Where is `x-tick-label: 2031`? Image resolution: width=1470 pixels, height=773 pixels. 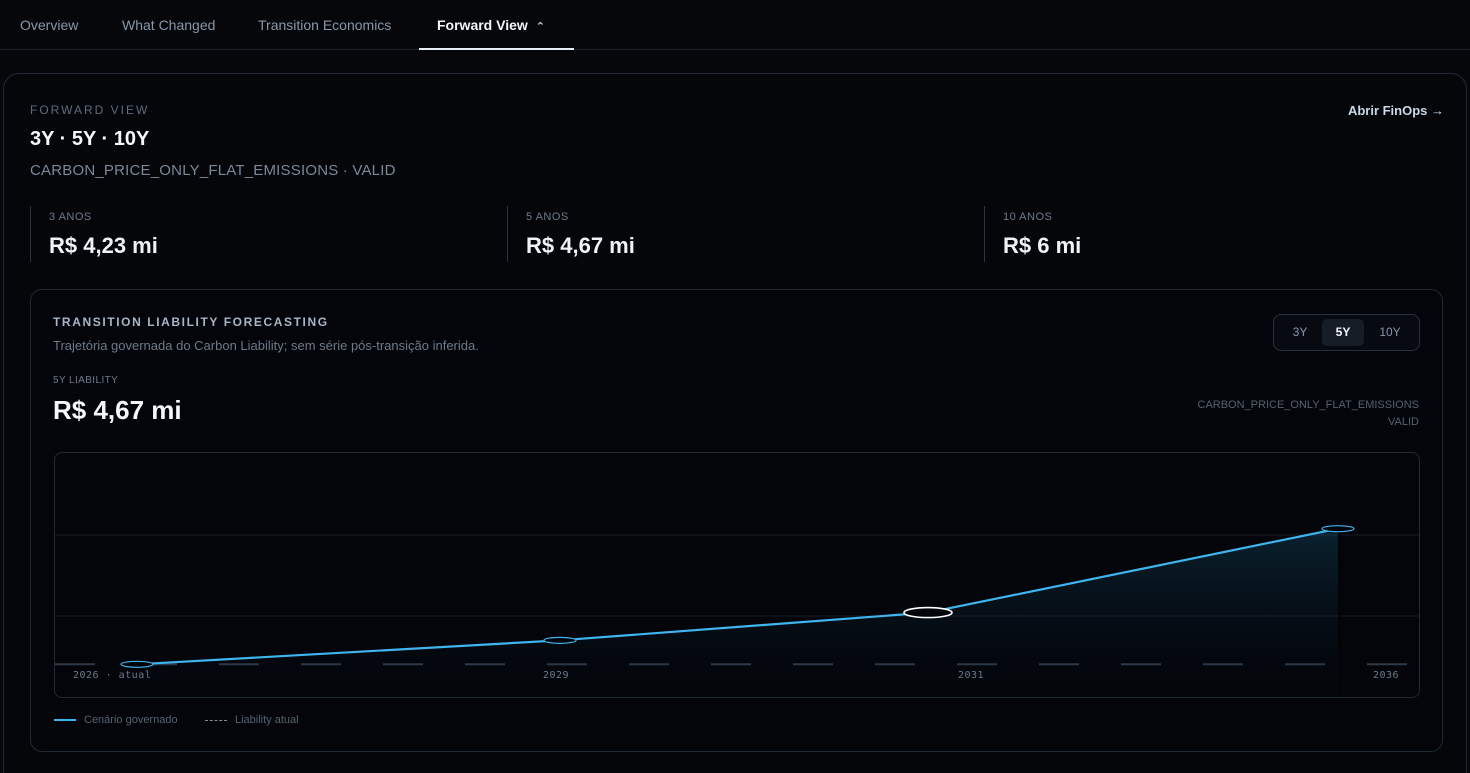
x-tick-label: 2031 is located at coordinates (971, 675).